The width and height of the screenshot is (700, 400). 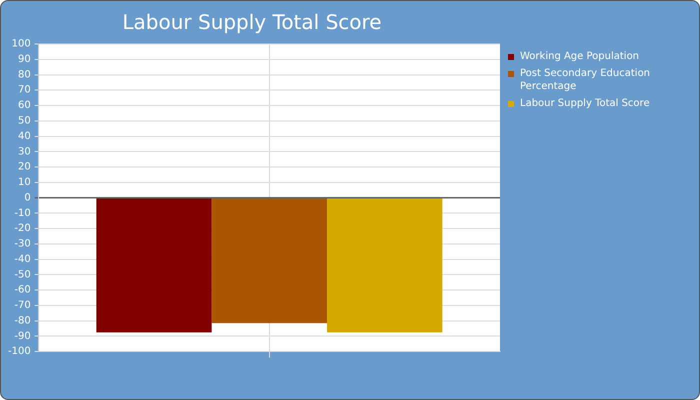 What do you see at coordinates (24, 167) in the screenshot?
I see `y-tick-label: 20` at bounding box center [24, 167].